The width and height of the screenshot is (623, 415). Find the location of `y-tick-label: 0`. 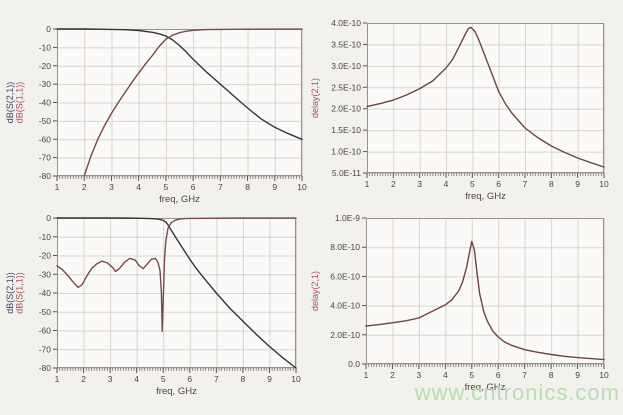

y-tick-label: 0 is located at coordinates (48, 218).